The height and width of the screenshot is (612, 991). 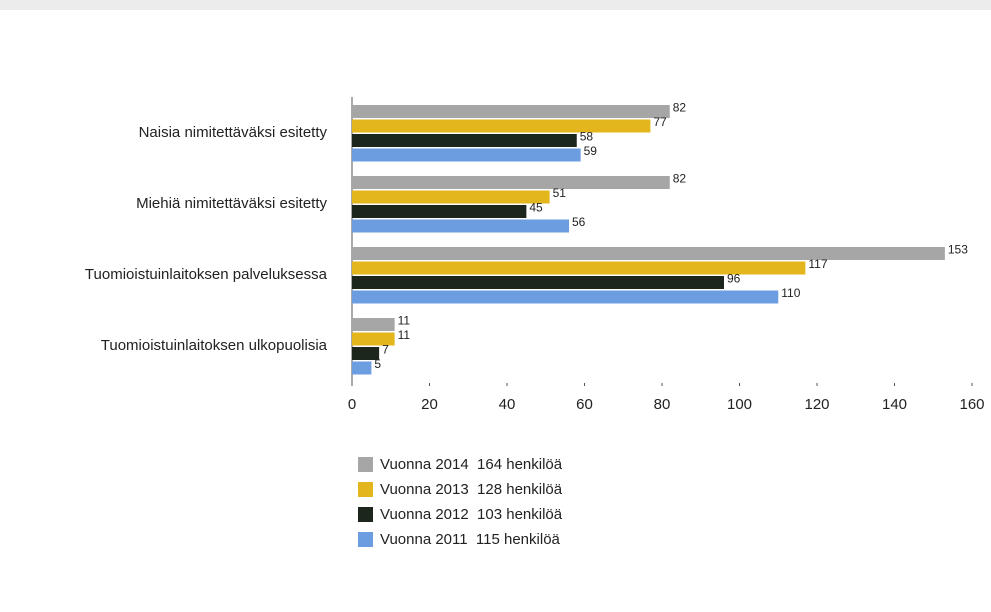 What do you see at coordinates (471, 464) in the screenshot?
I see `legend-label: Vuonna 2014 164 henkilöä` at bounding box center [471, 464].